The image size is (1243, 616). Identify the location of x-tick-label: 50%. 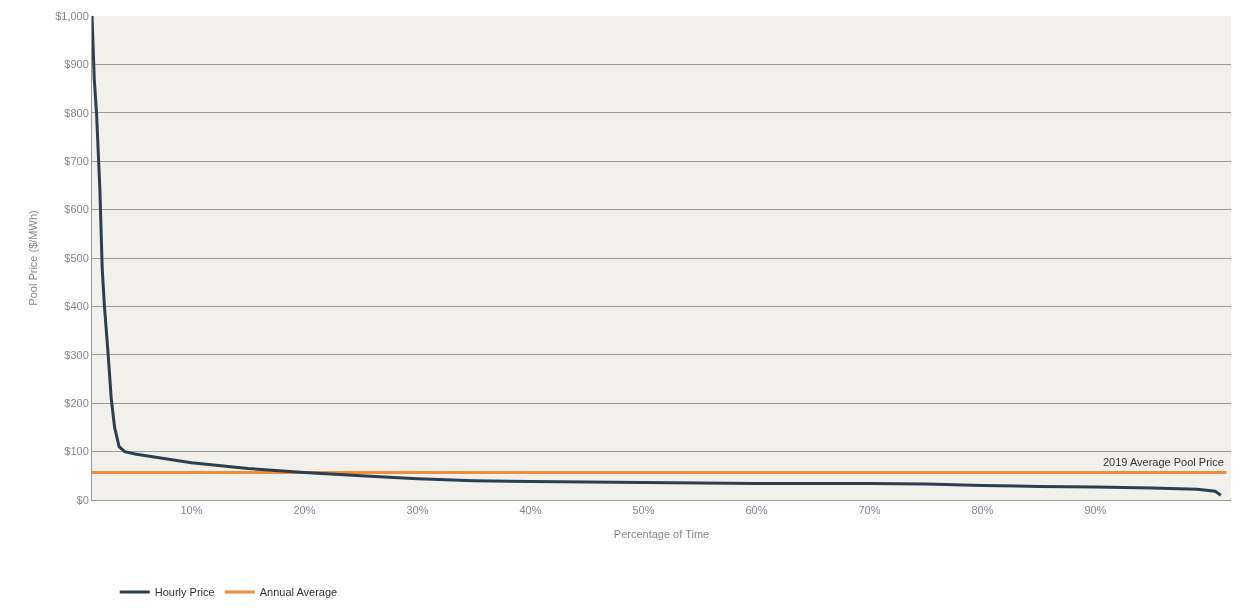
(643, 510).